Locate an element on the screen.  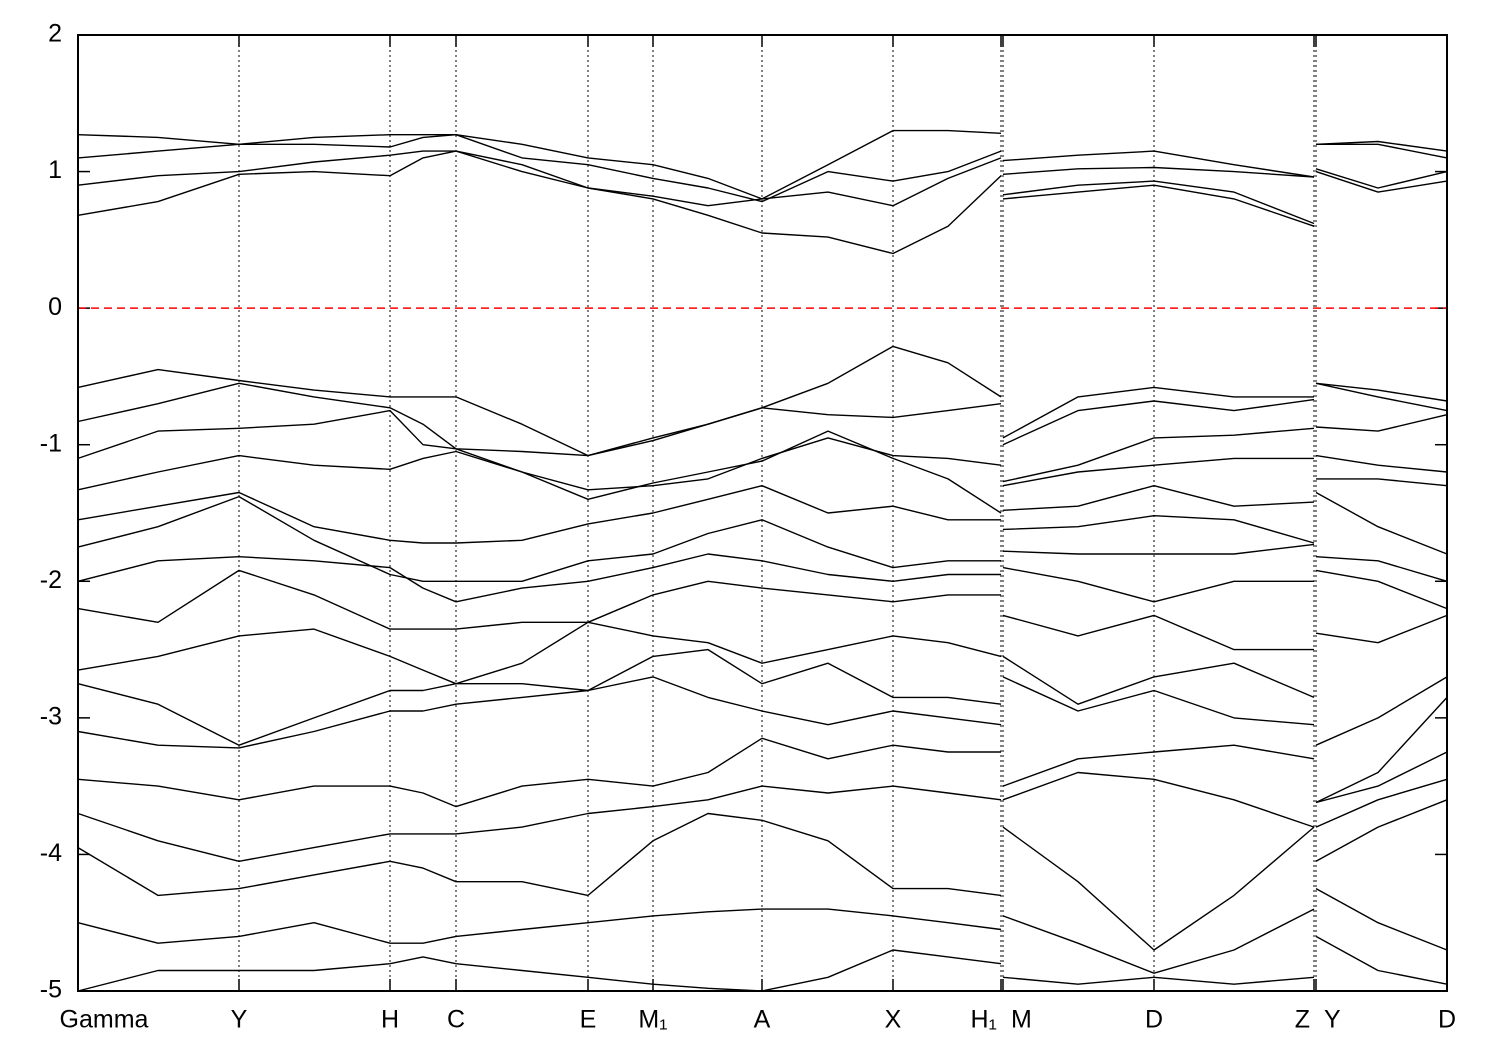
y-tick-label: -3 is located at coordinates (51, 716).